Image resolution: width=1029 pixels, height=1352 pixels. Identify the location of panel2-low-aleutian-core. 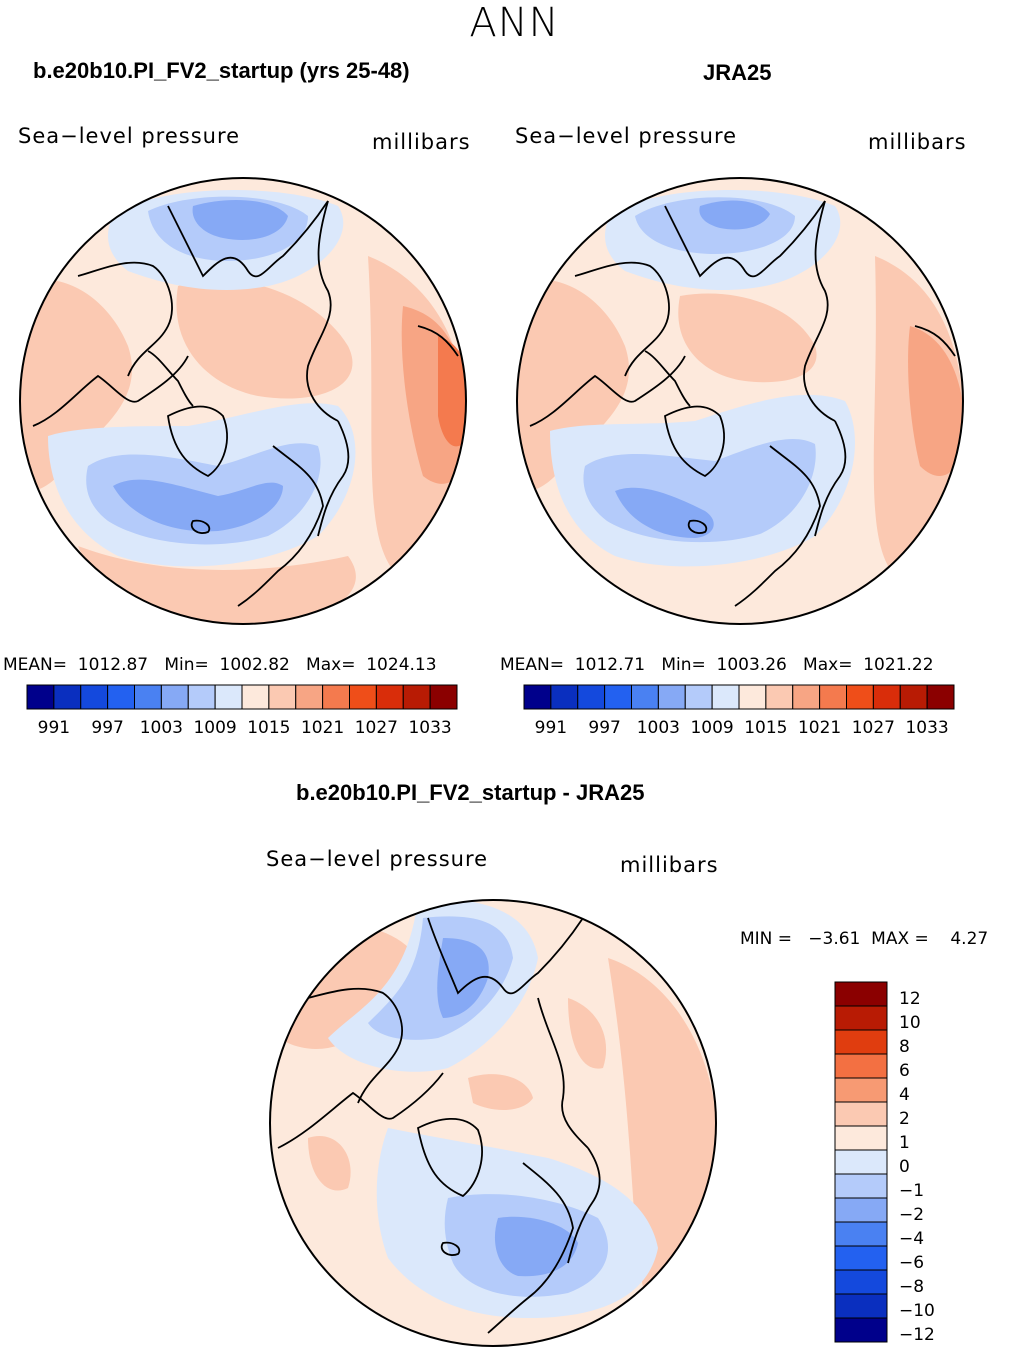
(734, 215).